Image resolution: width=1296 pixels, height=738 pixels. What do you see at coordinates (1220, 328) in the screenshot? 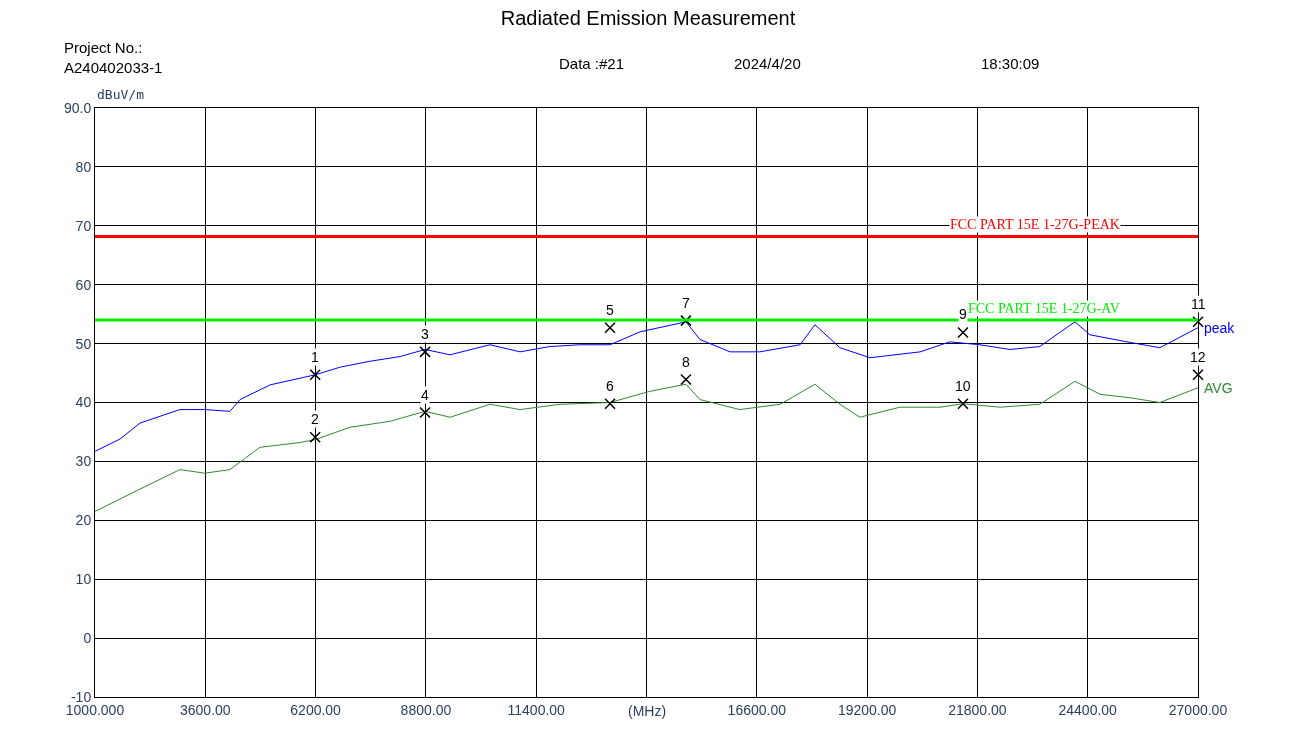
I see `series-label: peak` at bounding box center [1220, 328].